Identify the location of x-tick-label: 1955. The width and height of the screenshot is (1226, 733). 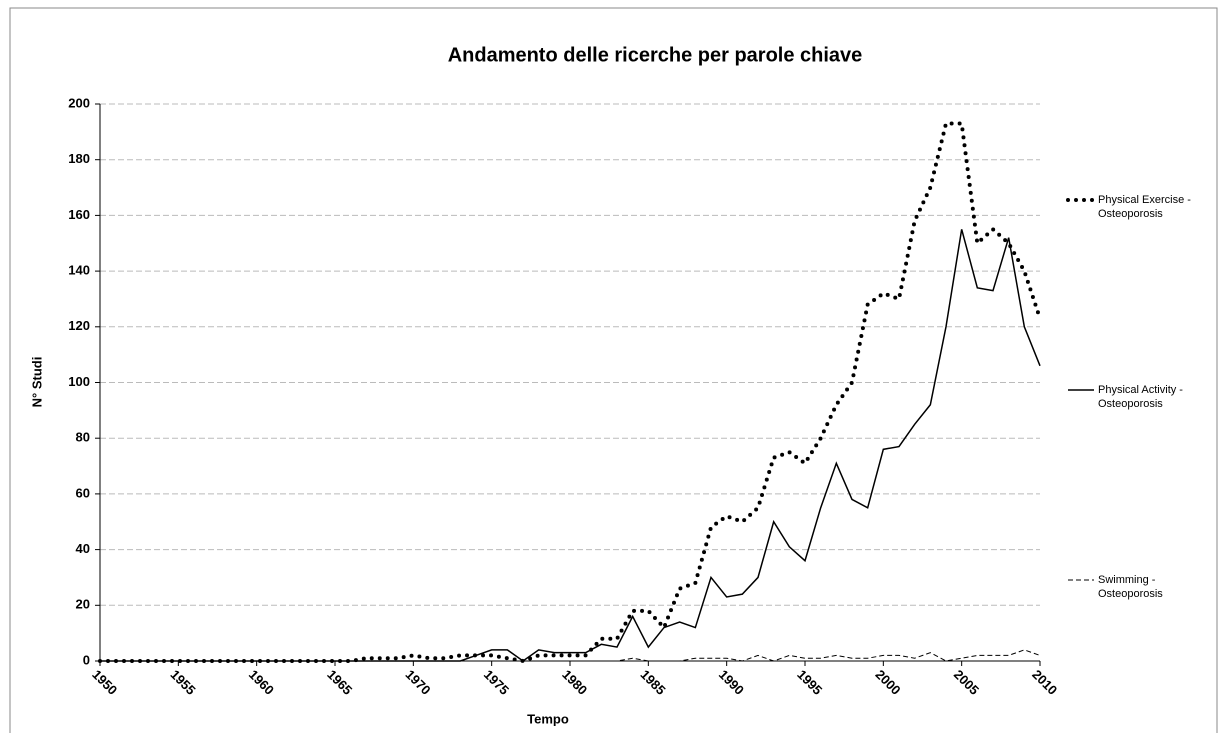
(183, 682).